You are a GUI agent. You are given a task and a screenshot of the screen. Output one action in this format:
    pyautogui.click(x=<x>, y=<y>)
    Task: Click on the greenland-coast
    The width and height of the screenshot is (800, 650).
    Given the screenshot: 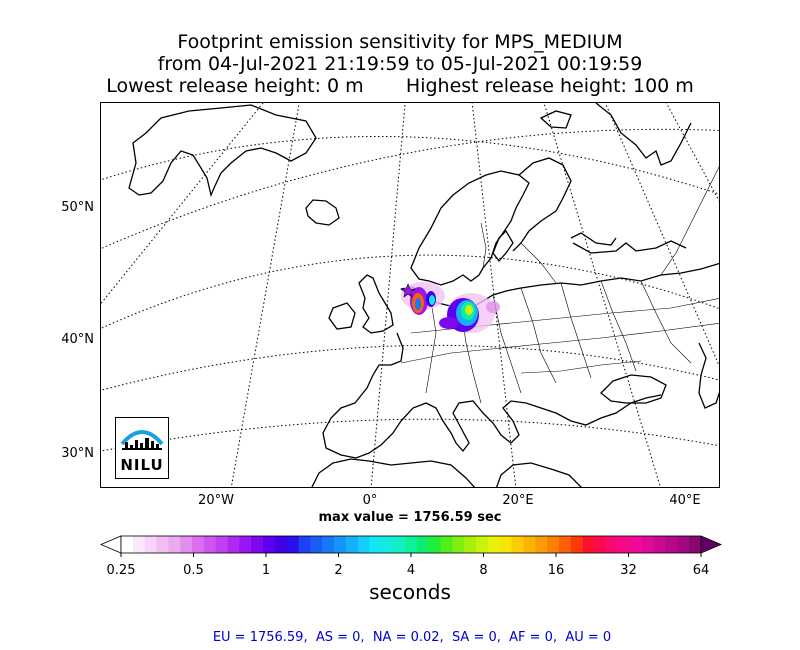 What is the action you would take?
    pyautogui.click(x=222, y=151)
    